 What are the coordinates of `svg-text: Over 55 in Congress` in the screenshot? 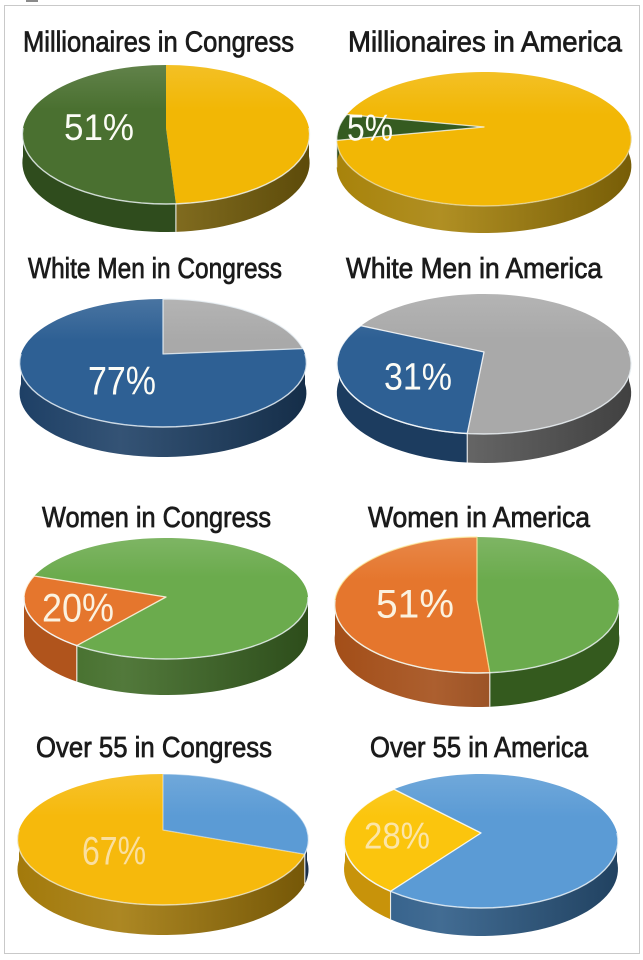 It's located at (154, 748).